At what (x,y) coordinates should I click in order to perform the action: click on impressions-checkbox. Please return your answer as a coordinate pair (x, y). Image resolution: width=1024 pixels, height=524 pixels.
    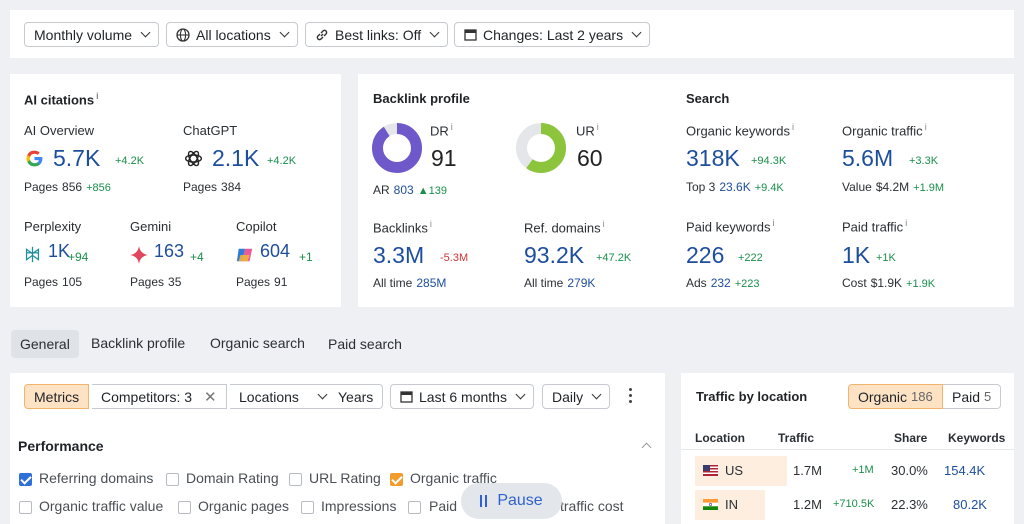
    Looking at the image, I should click on (307, 507).